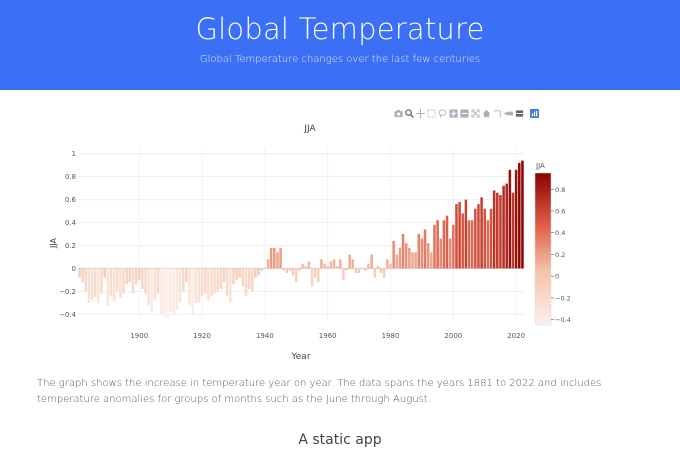 The width and height of the screenshot is (680, 451). What do you see at coordinates (346, 269) in the screenshot?
I see `bar-1966` at bounding box center [346, 269].